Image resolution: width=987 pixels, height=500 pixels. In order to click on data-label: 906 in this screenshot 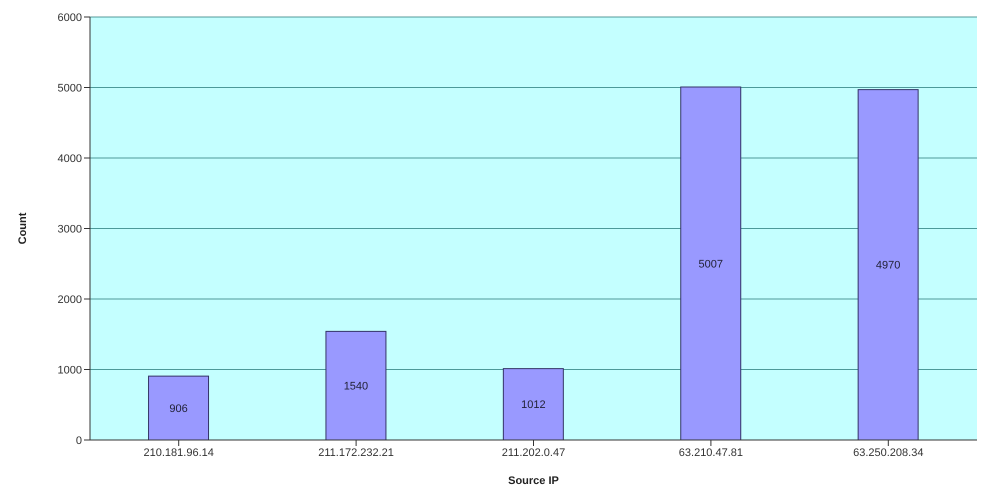, I will do `click(178, 408)`.